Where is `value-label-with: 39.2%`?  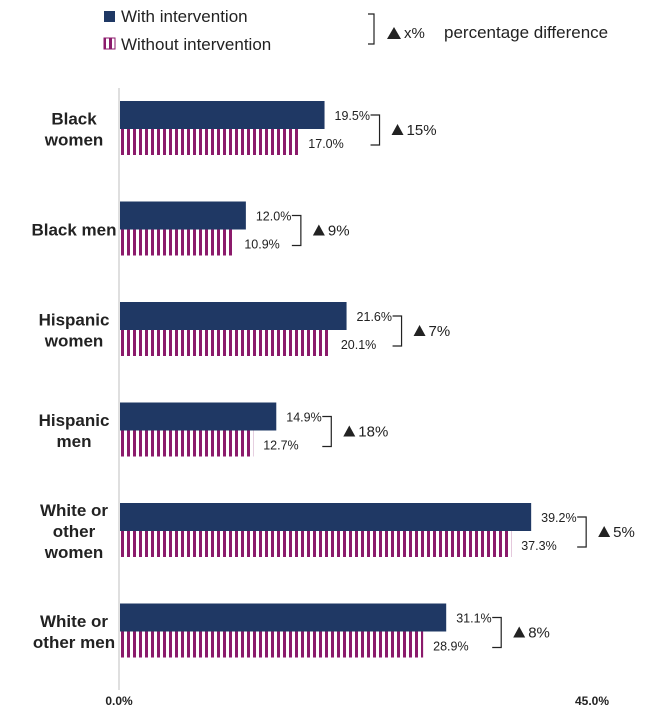
value-label-with: 39.2% is located at coordinates (558, 518).